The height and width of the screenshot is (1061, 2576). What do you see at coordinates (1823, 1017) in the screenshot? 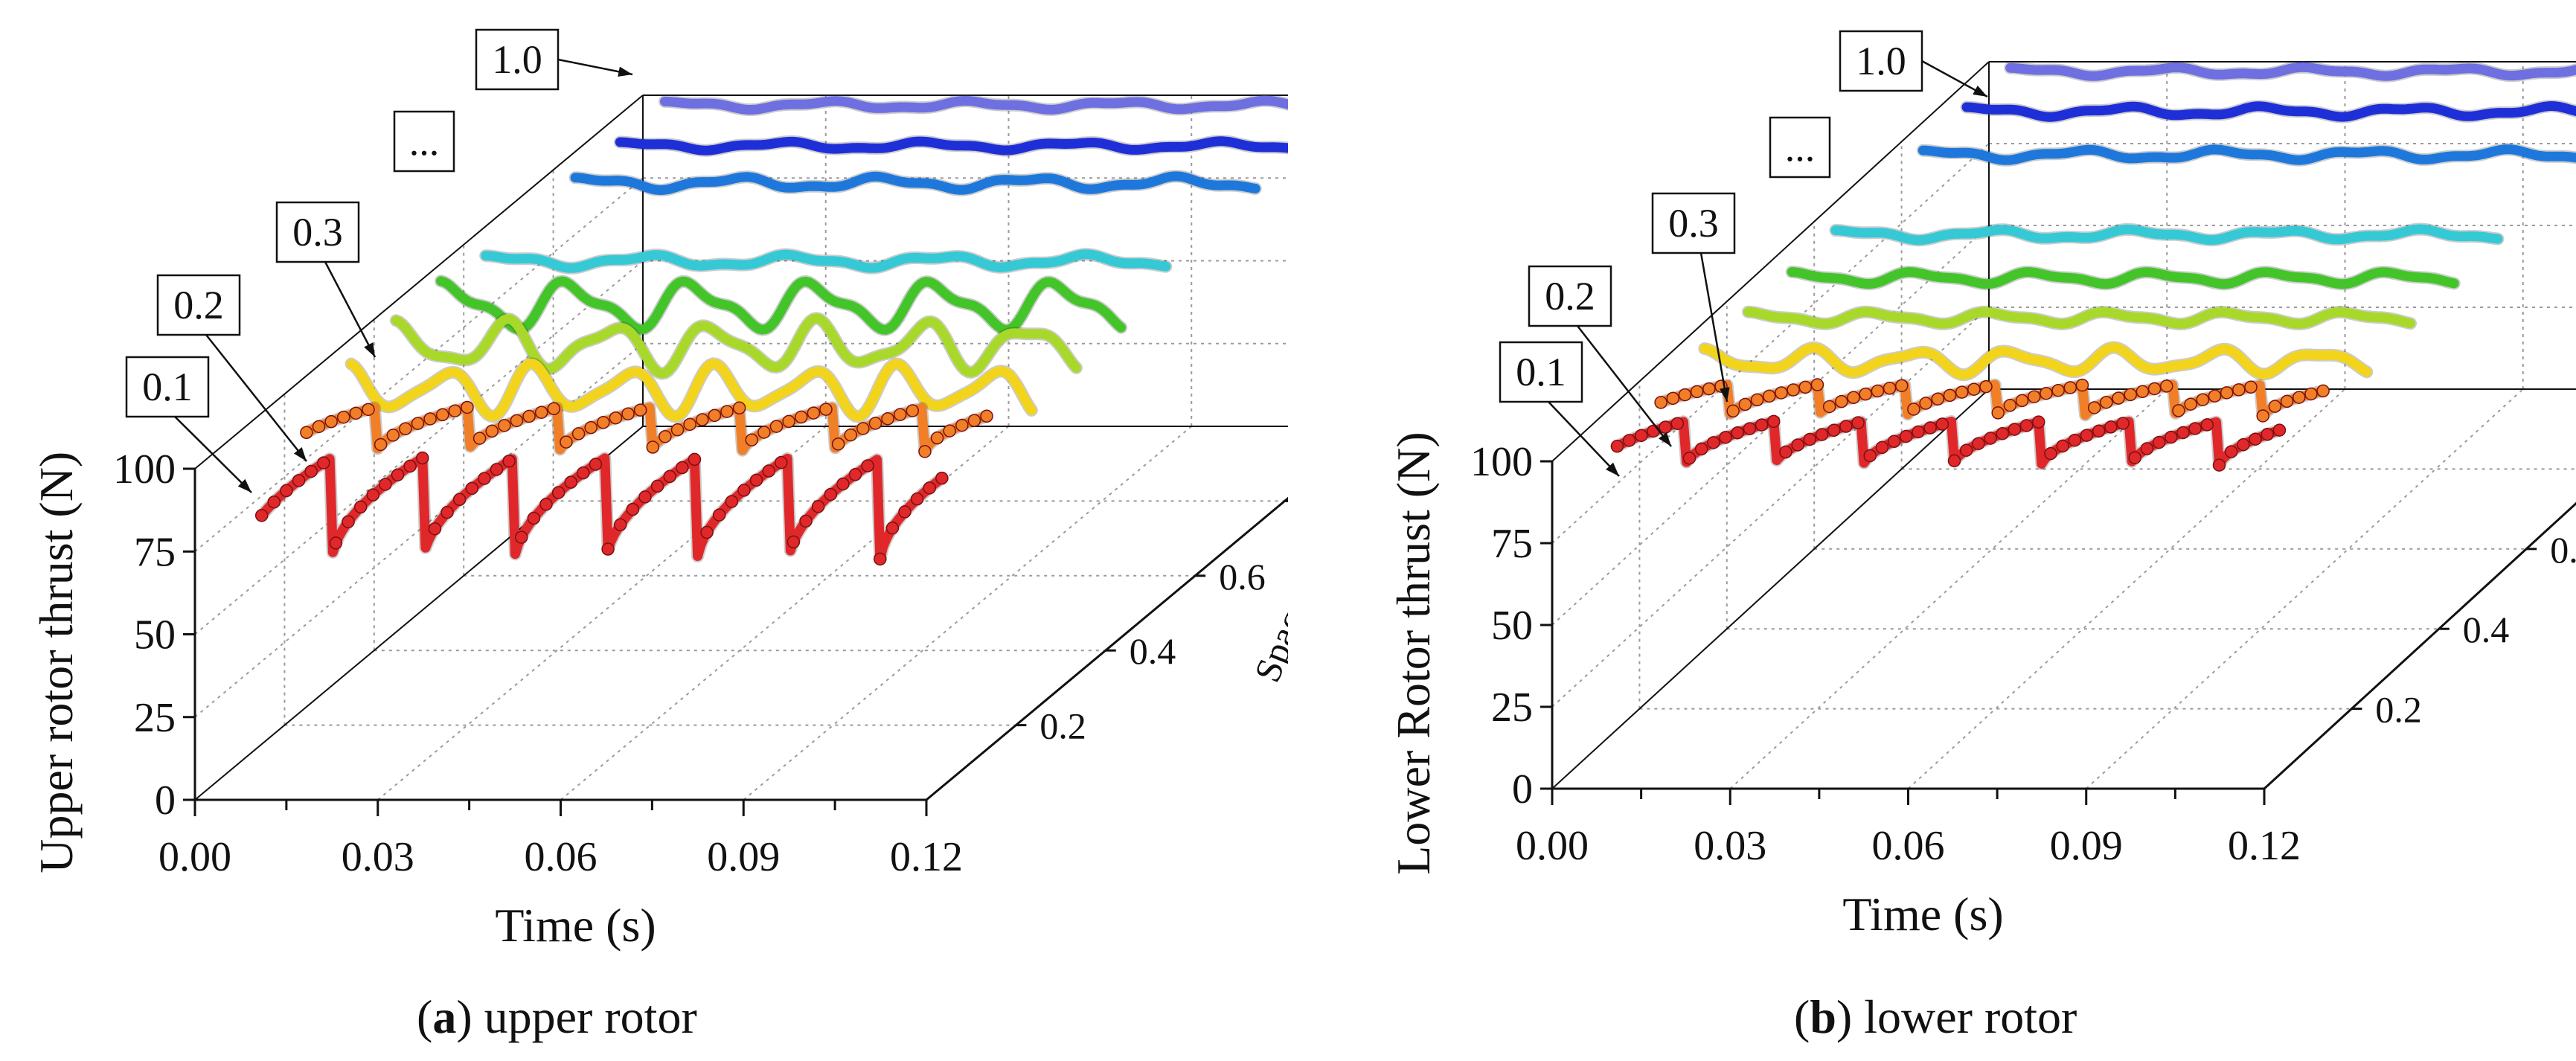
I see `caption-letter: b` at bounding box center [1823, 1017].